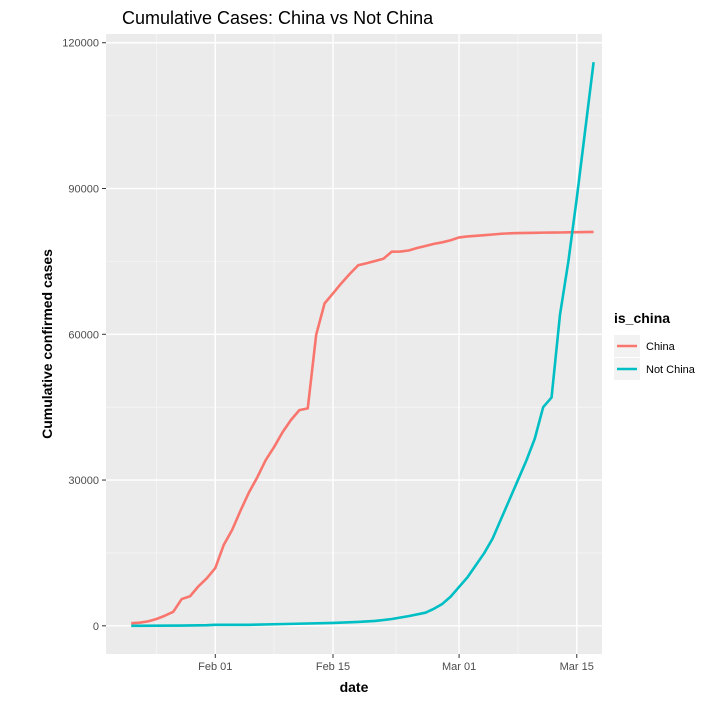 The height and width of the screenshot is (701, 718). I want to click on x-tick-label: Feb 15, so click(333, 667).